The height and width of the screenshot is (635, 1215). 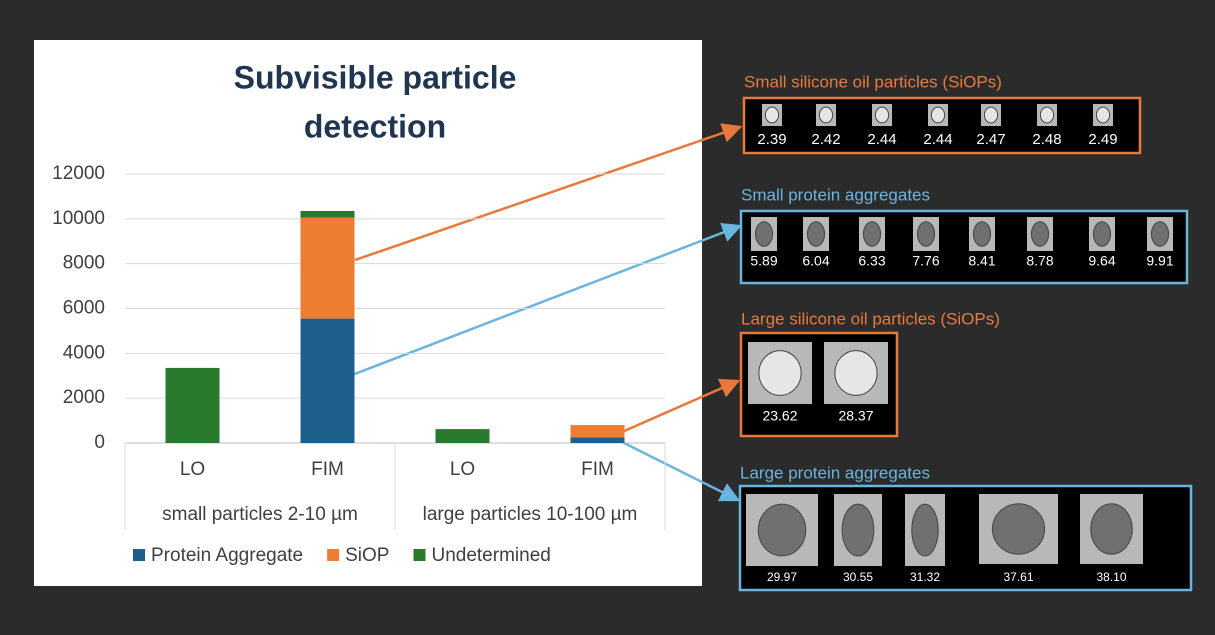 I want to click on legend-label: Undetermined, so click(x=490, y=555).